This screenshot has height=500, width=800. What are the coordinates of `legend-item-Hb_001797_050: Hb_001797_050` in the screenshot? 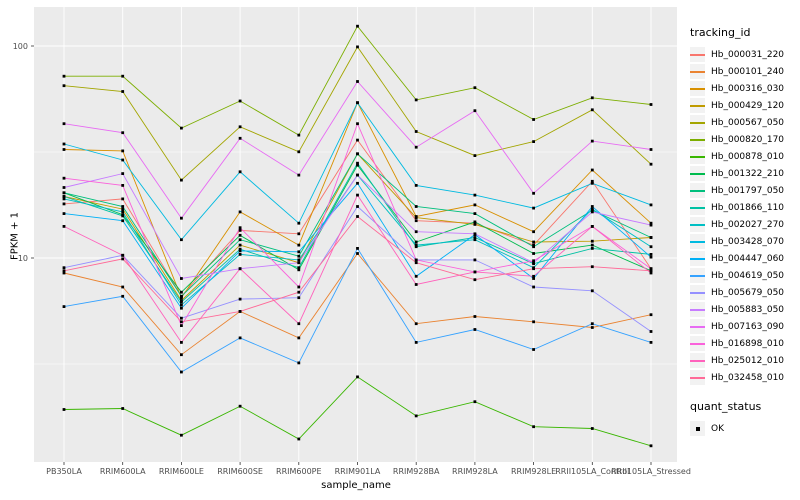 It's located at (744, 190).